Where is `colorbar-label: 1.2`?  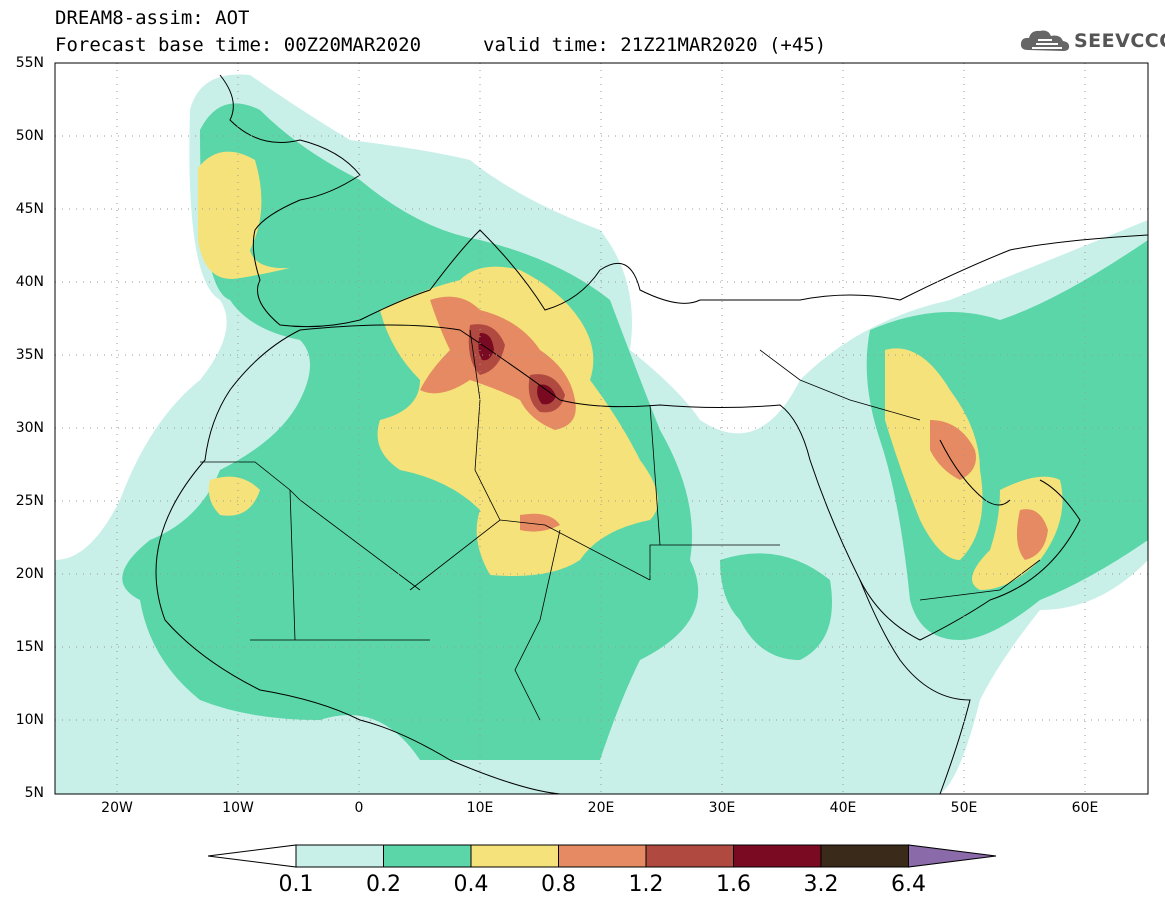 colorbar-label: 1.2 is located at coordinates (646, 884).